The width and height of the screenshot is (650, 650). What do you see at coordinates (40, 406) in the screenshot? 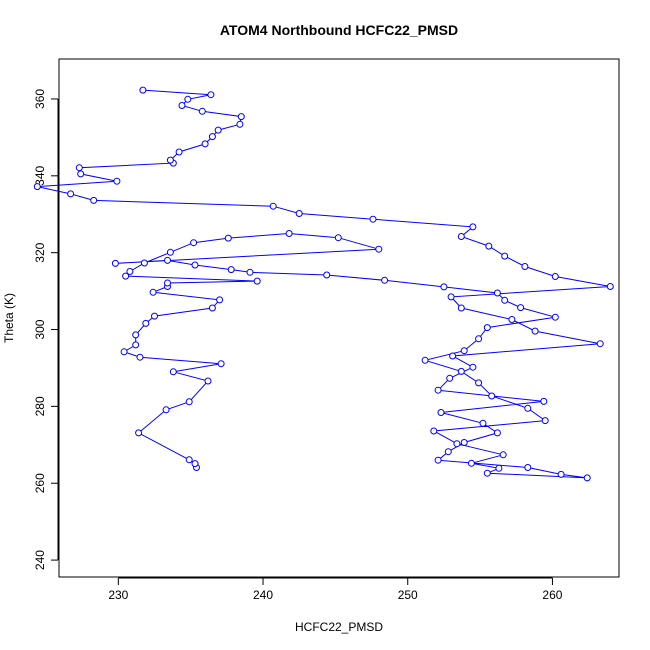
I see `y-tick-label: 280` at bounding box center [40, 406].